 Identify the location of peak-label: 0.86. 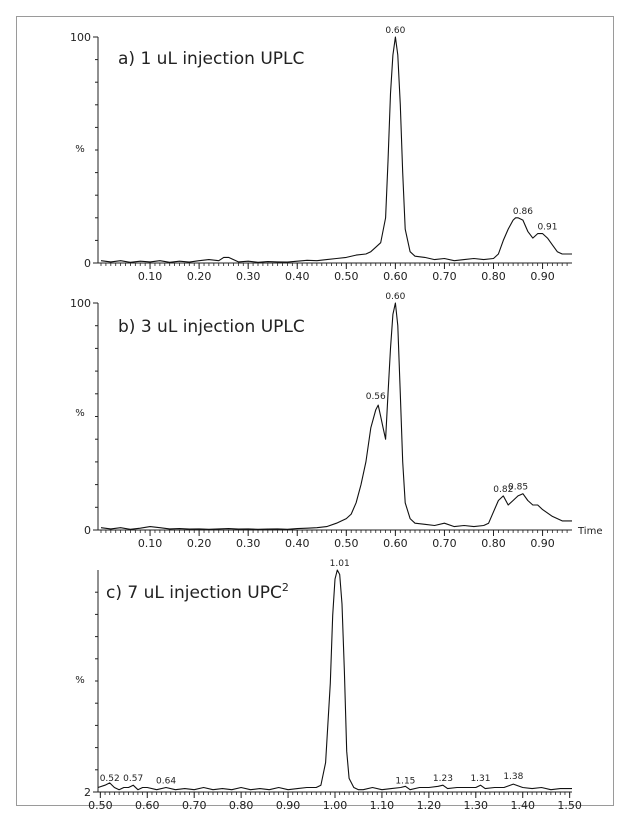
(523, 212).